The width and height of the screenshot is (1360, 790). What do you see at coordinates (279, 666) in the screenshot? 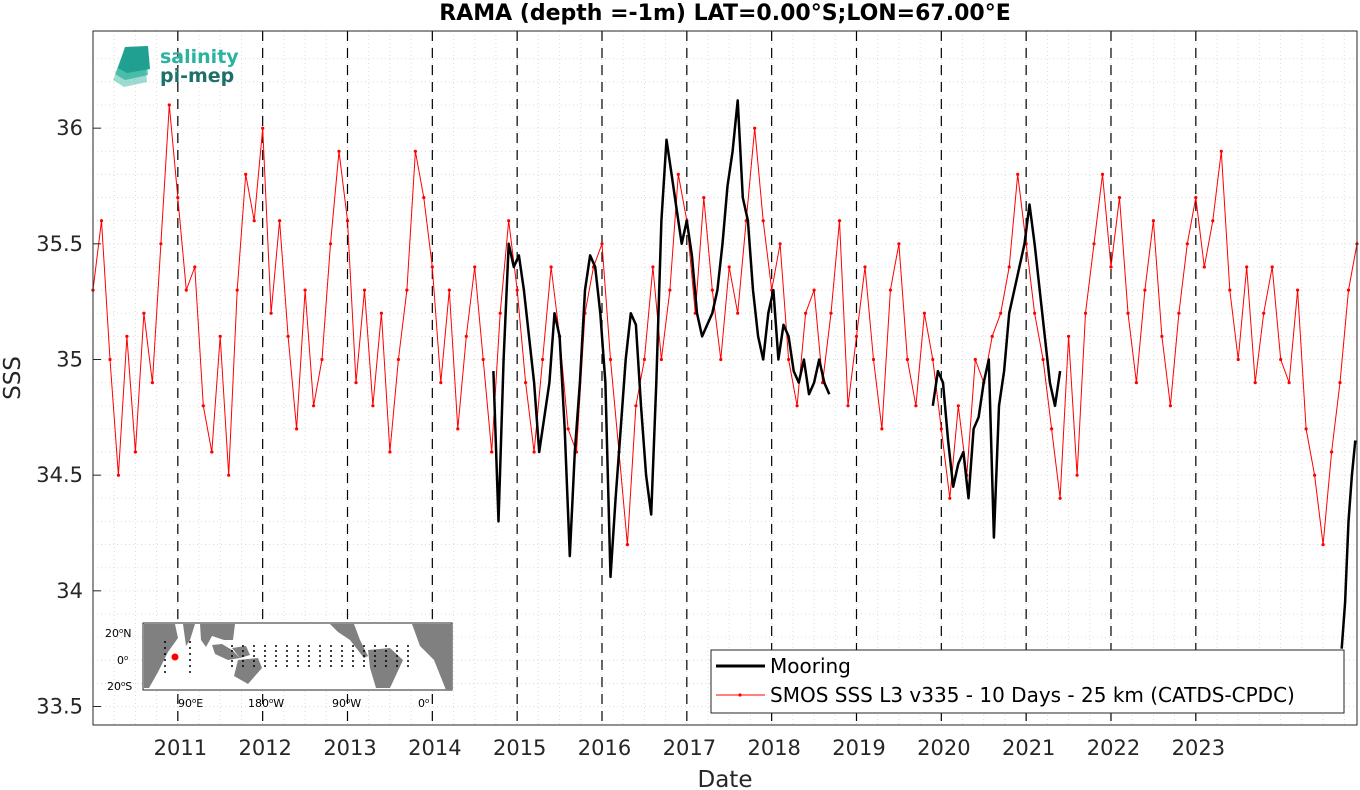
I see `inset-map: 20oN 0o 20oS 90oE 180oW 90oW 0o` at bounding box center [279, 666].